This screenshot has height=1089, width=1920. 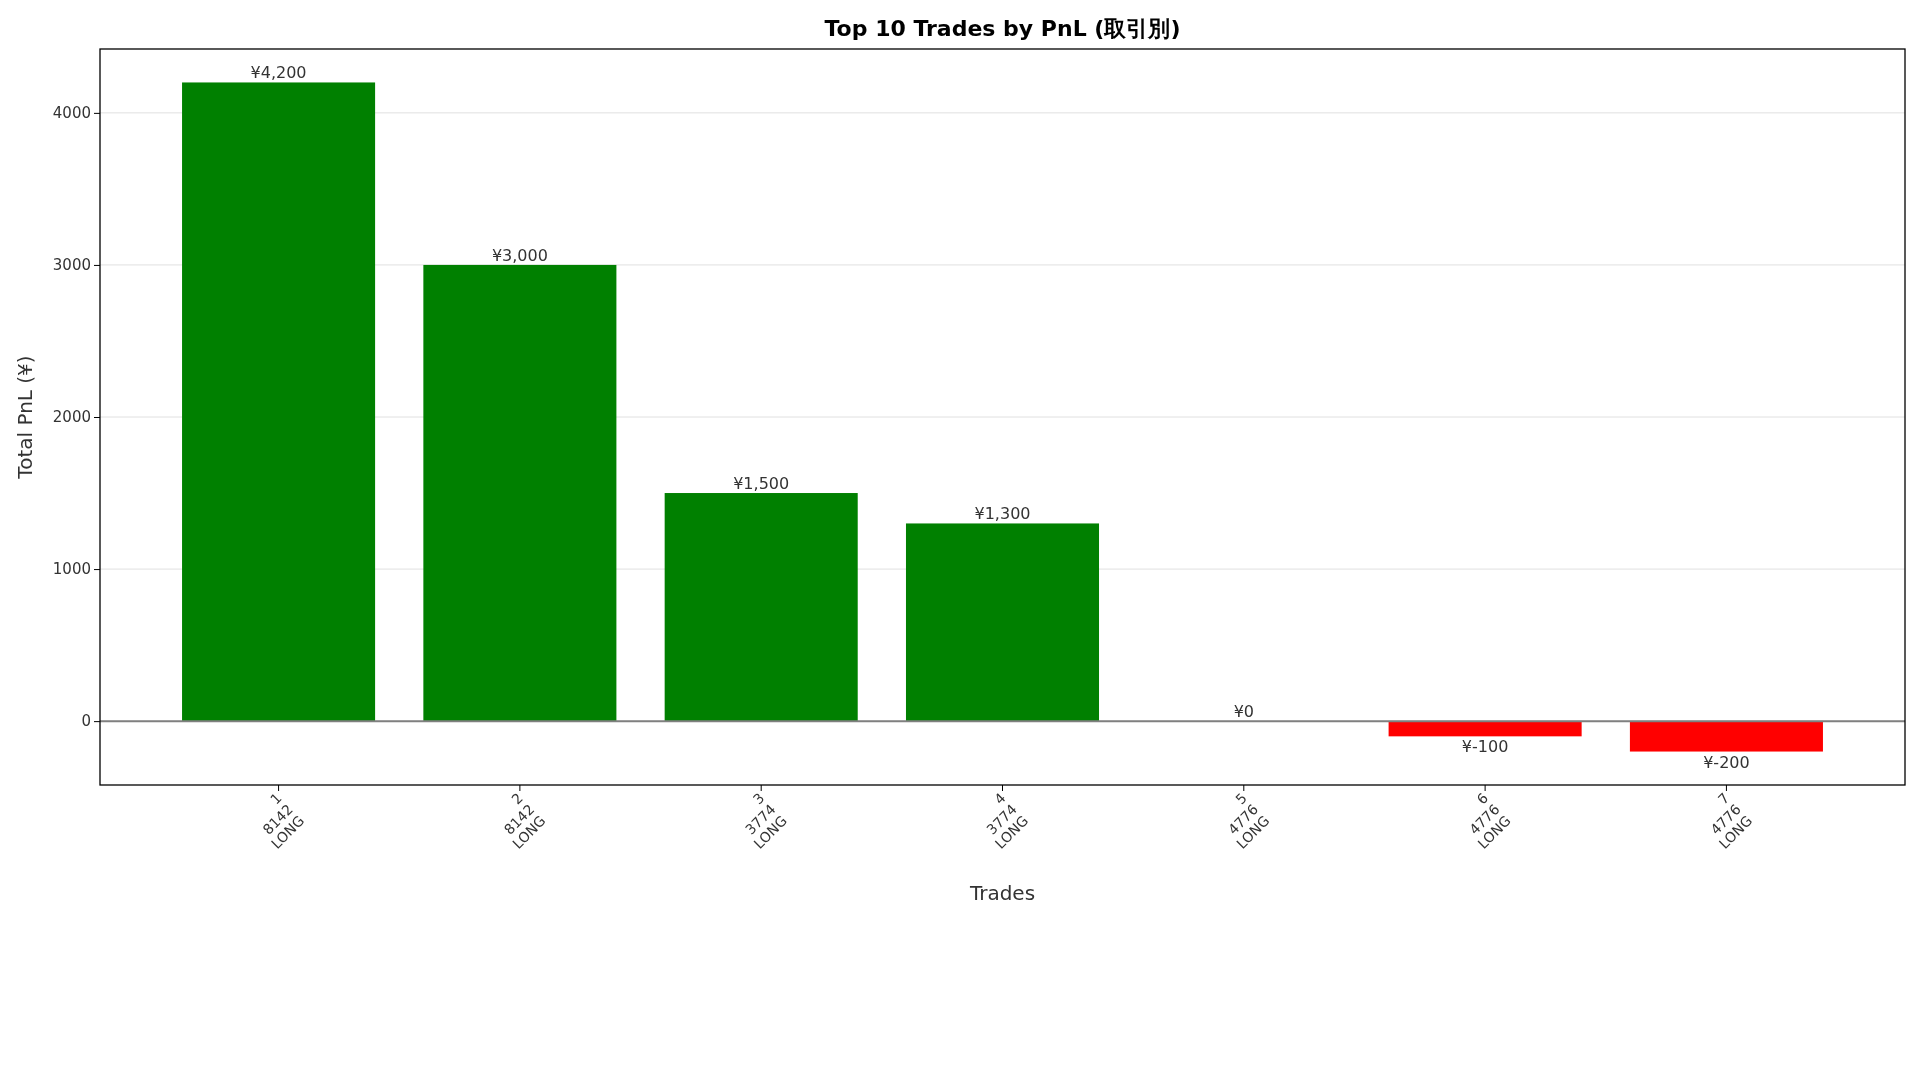 What do you see at coordinates (71, 417) in the screenshot?
I see `y-tick-label: 2000` at bounding box center [71, 417].